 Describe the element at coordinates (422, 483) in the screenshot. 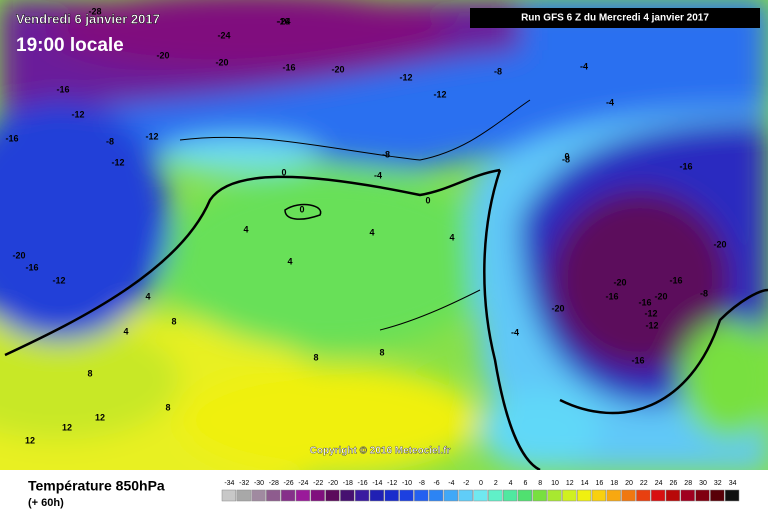

I see `legend-label: -8` at that location.